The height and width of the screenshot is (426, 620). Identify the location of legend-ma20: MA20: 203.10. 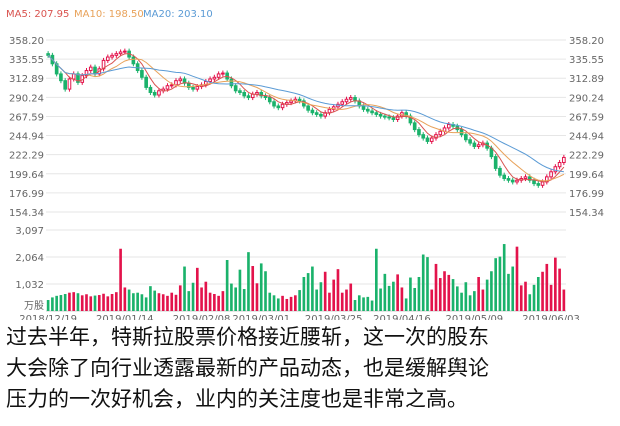
(178, 14).